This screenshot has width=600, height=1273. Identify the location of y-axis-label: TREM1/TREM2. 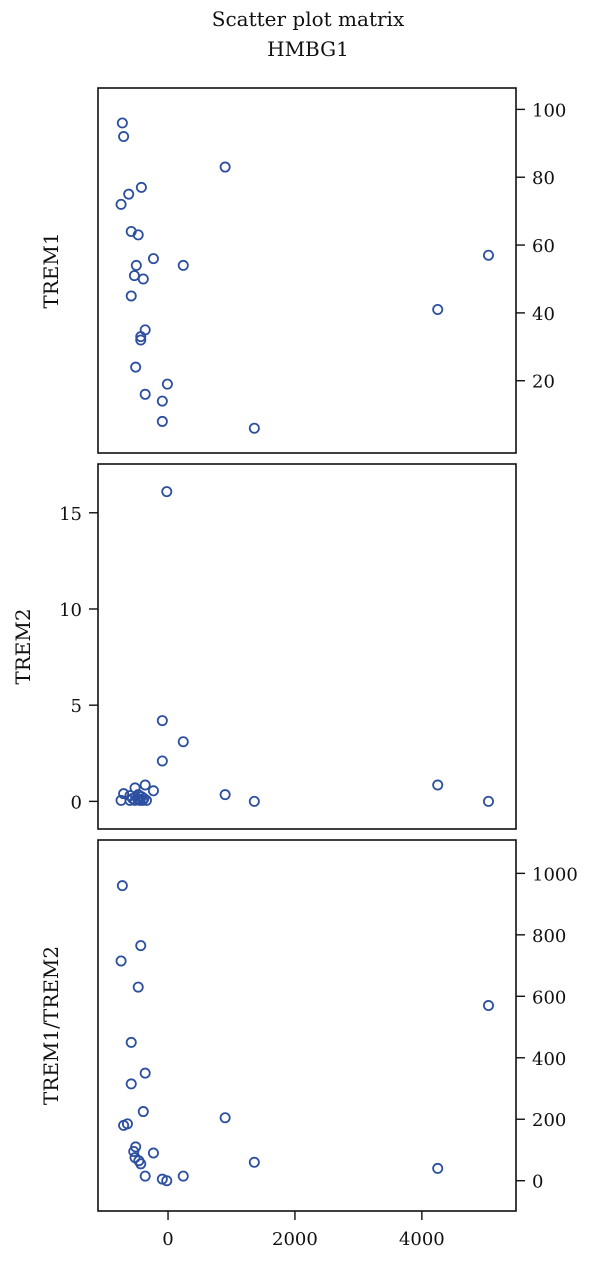
(51, 1025).